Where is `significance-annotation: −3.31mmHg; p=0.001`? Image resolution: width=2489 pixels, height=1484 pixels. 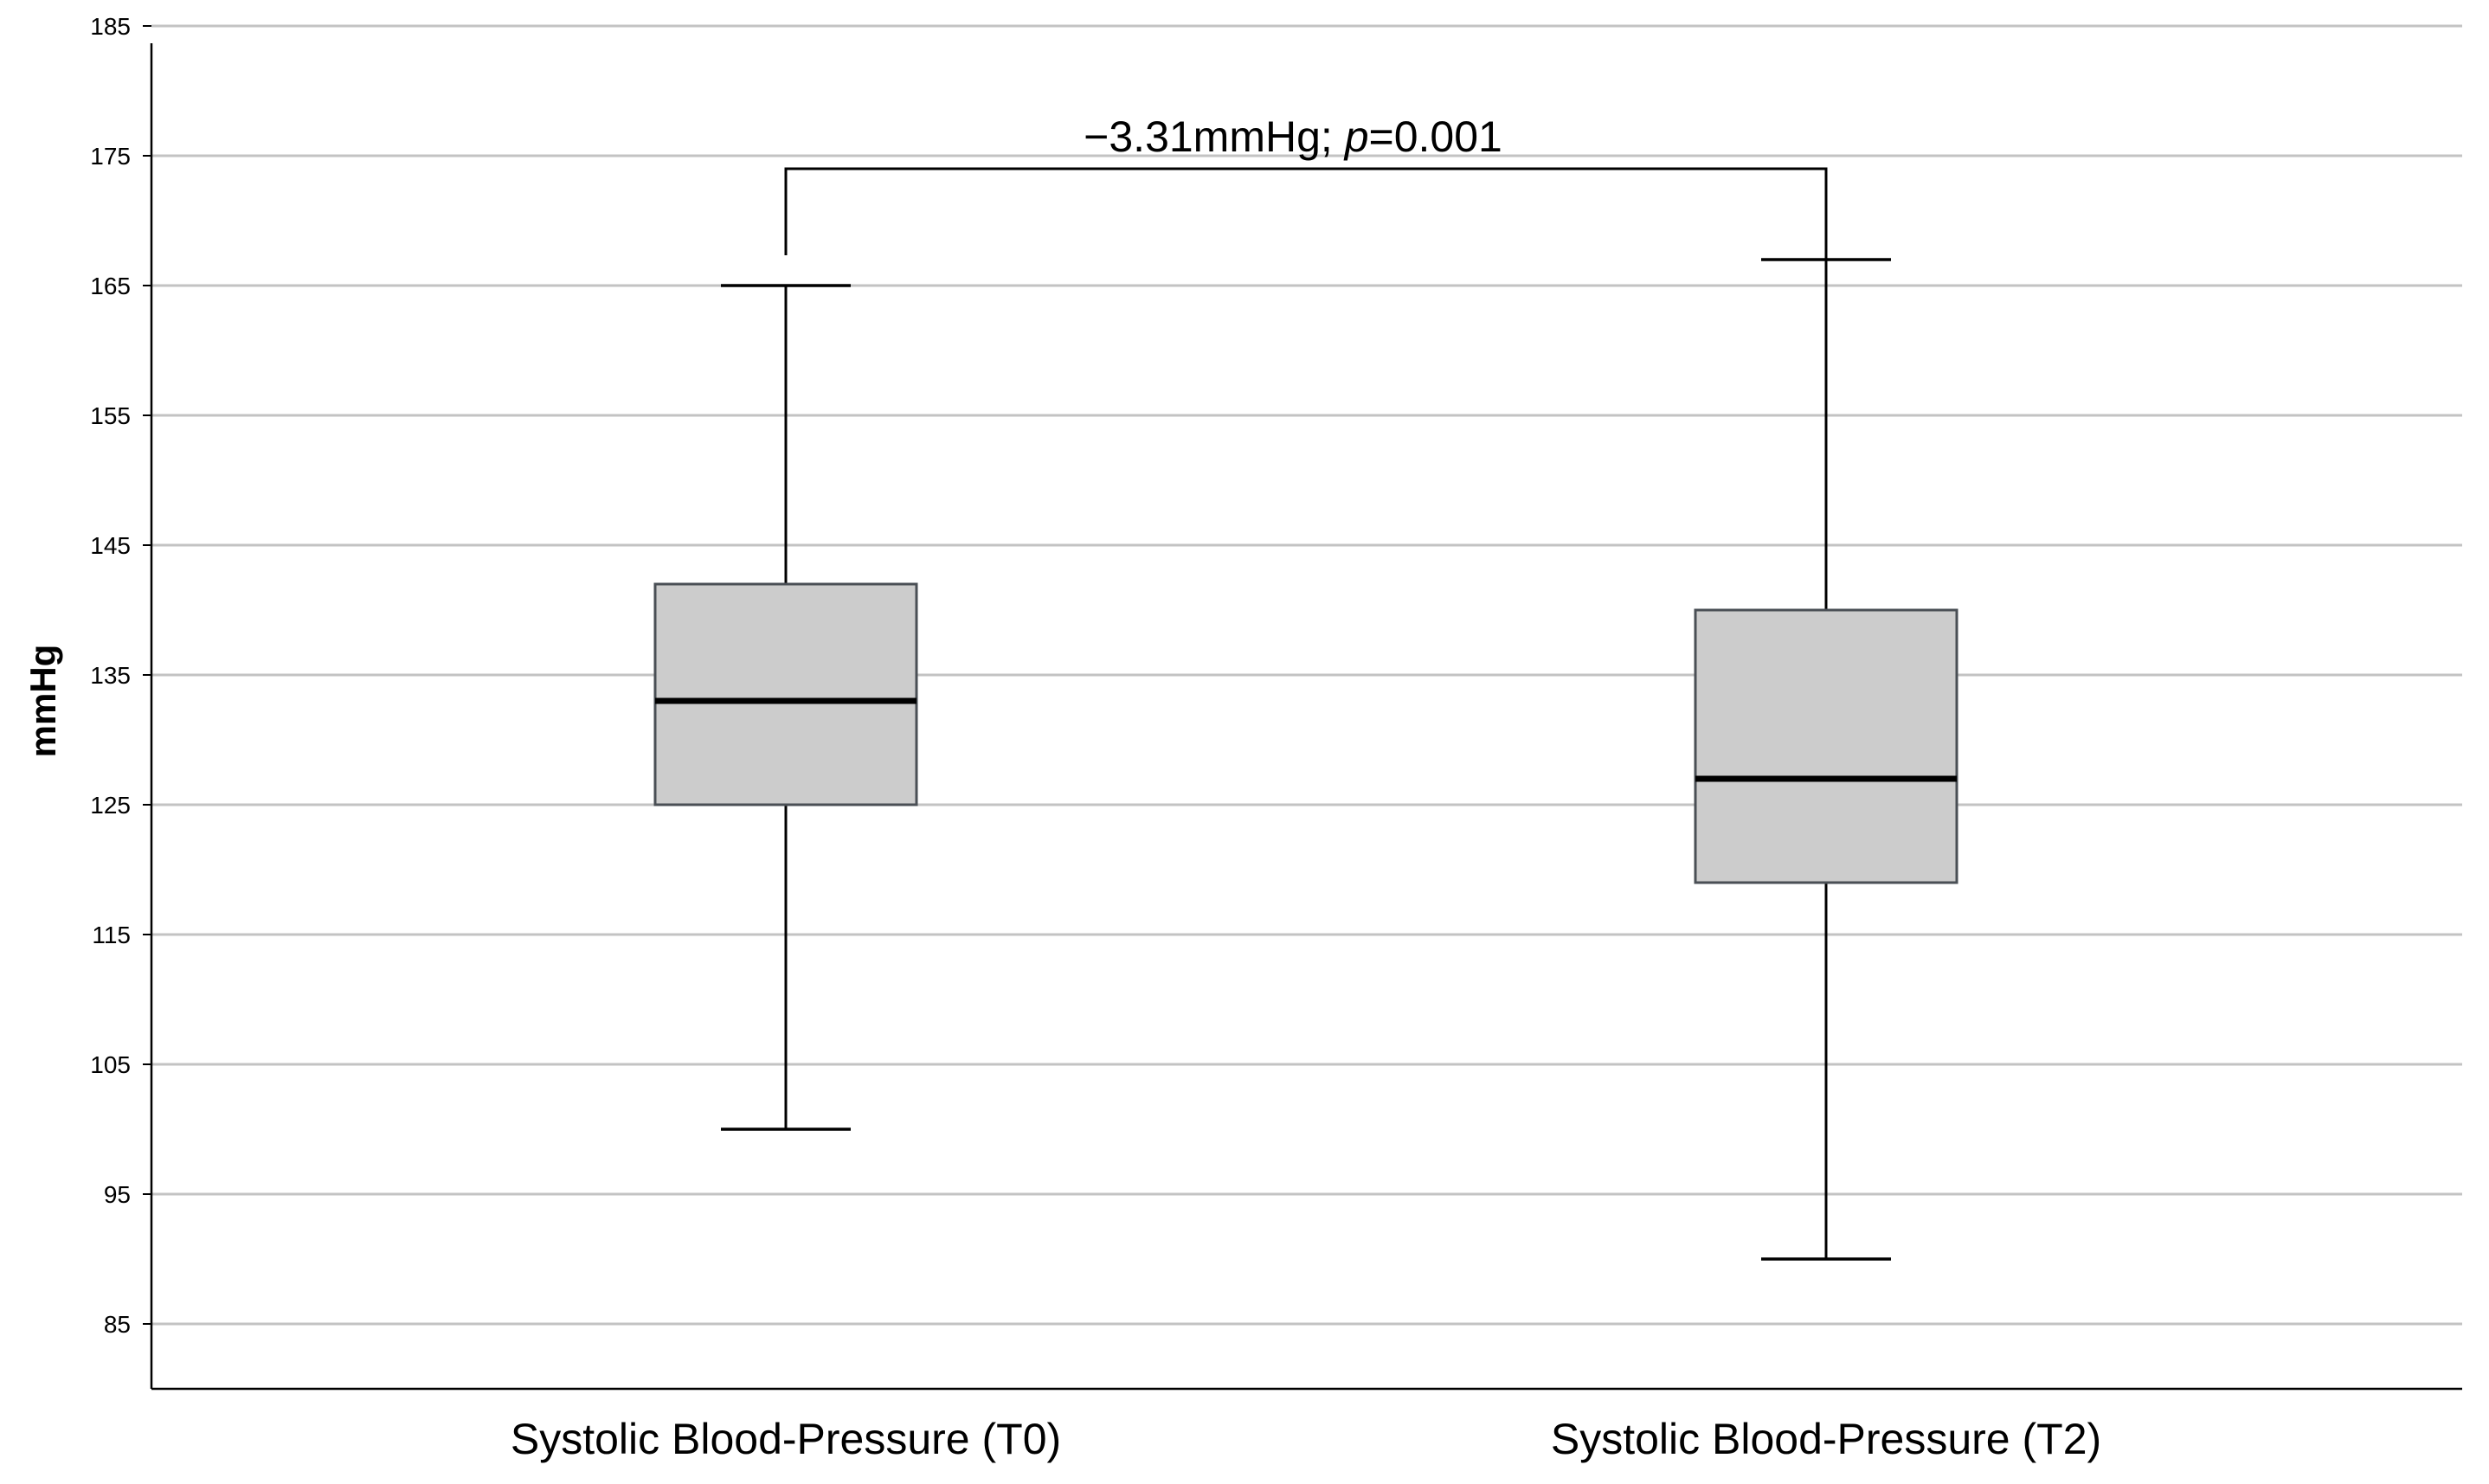 significance-annotation: −3.31mmHg; p=0.001 is located at coordinates (1306, 185).